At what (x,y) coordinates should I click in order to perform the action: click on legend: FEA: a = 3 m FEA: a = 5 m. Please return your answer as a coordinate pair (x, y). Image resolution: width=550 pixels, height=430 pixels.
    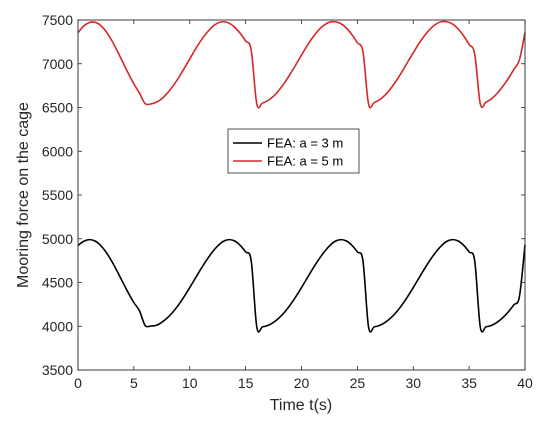
    Looking at the image, I should click on (293, 151).